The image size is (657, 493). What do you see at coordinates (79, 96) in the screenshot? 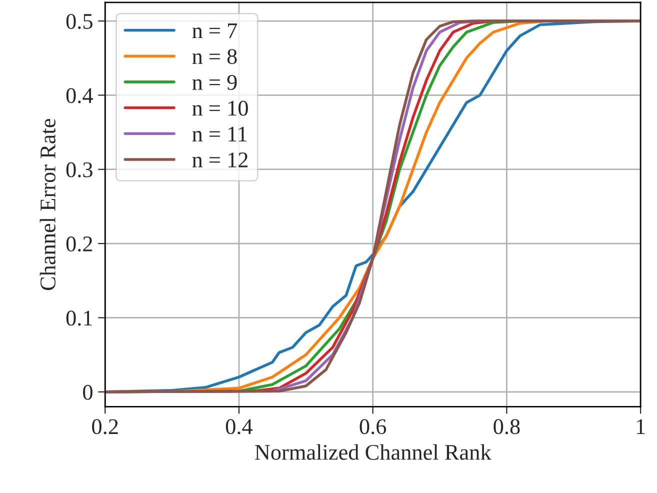
I see `y-tick-label: 0.4` at bounding box center [79, 96].